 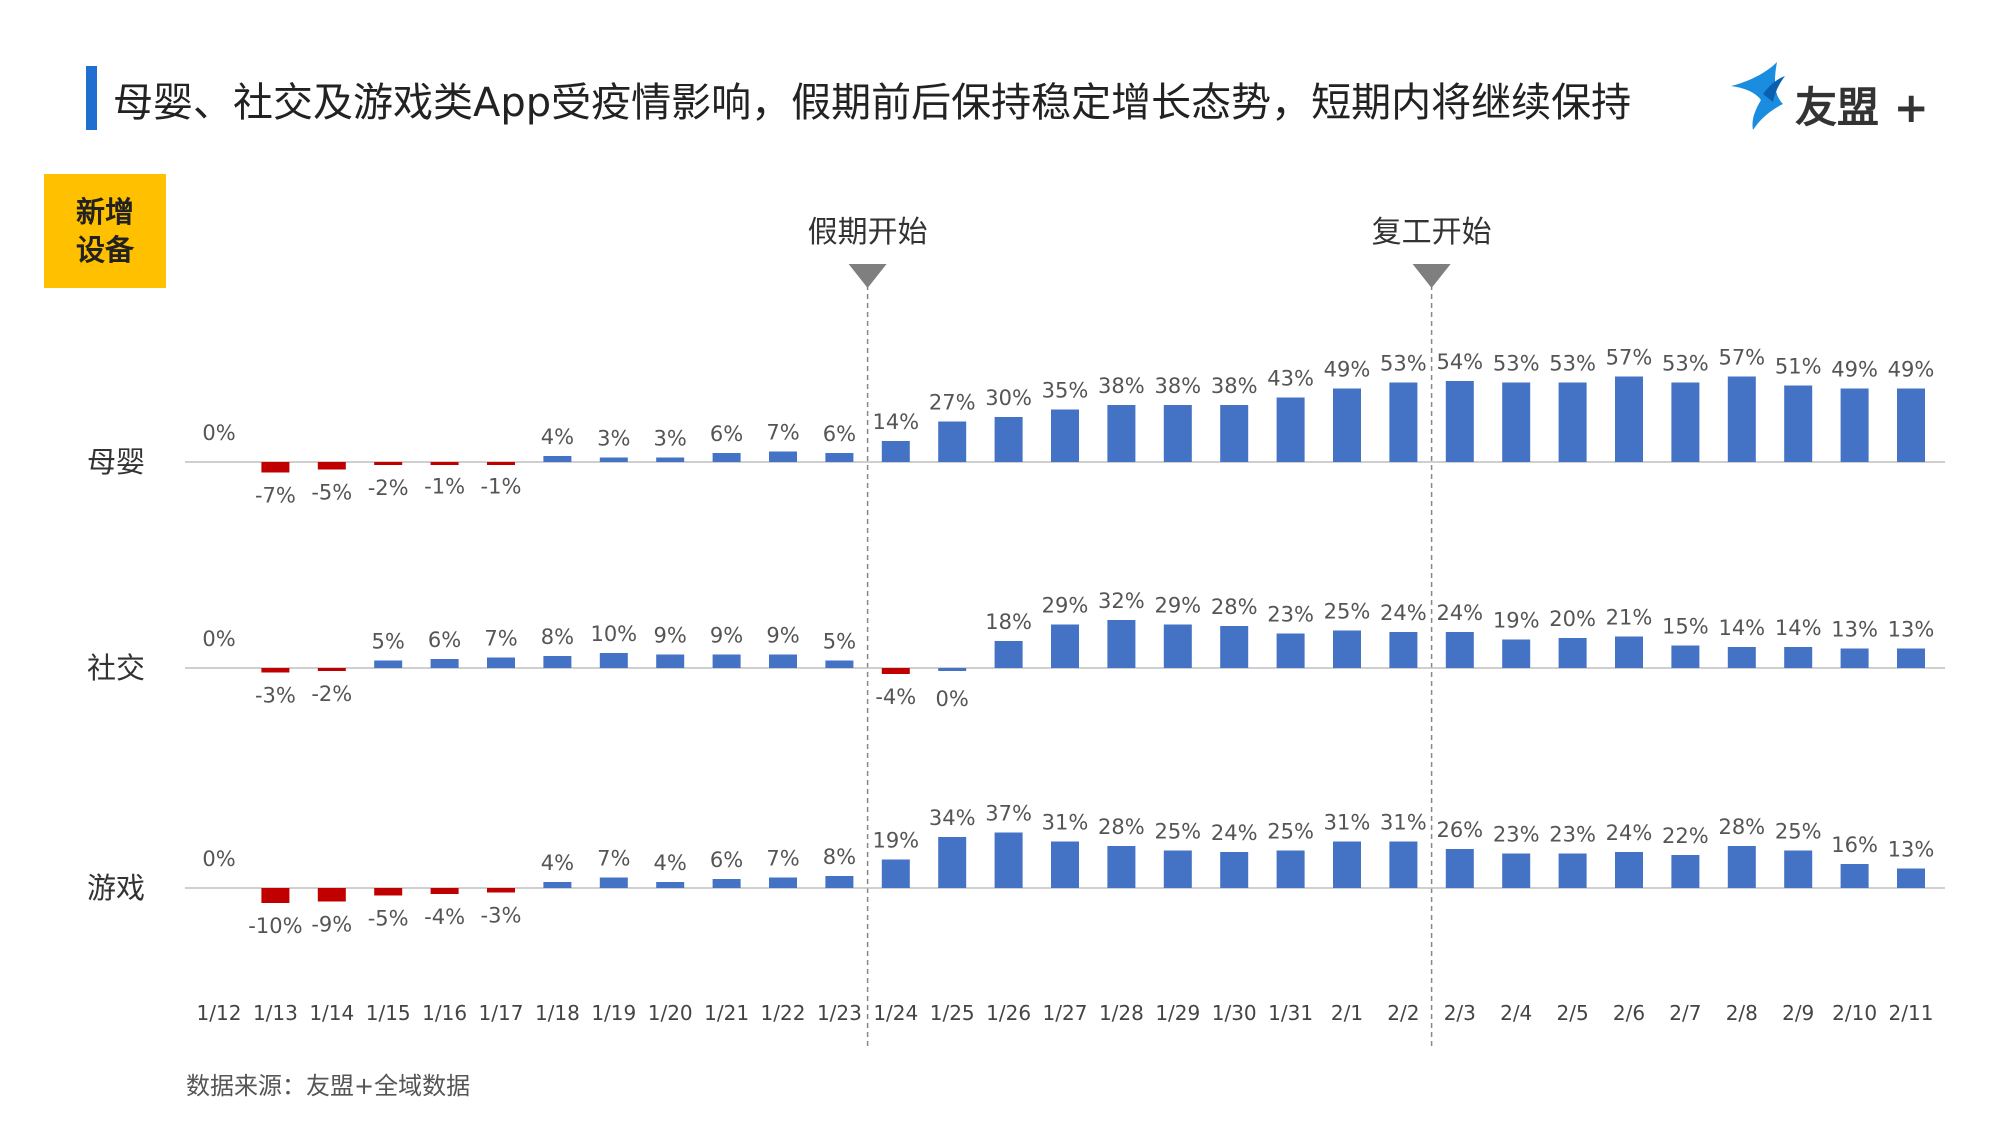 I want to click on metric-badge: 新增 设备, so click(x=105, y=231).